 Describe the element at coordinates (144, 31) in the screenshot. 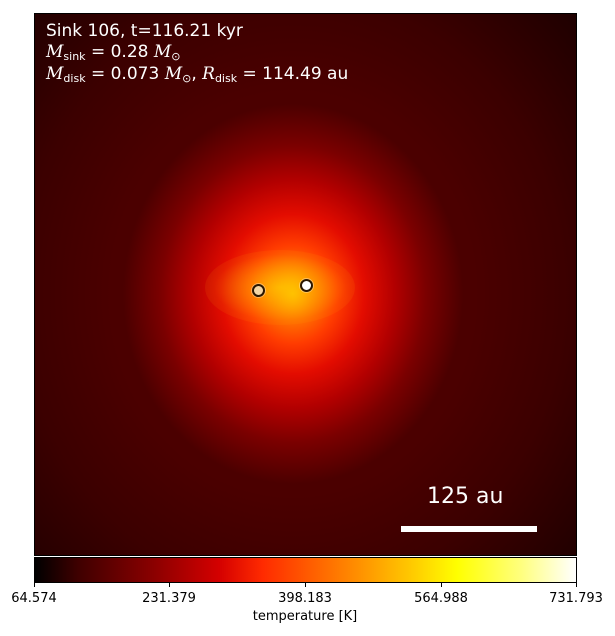

I see `sink-title: Sink 106, t=116.21 kyr` at that location.